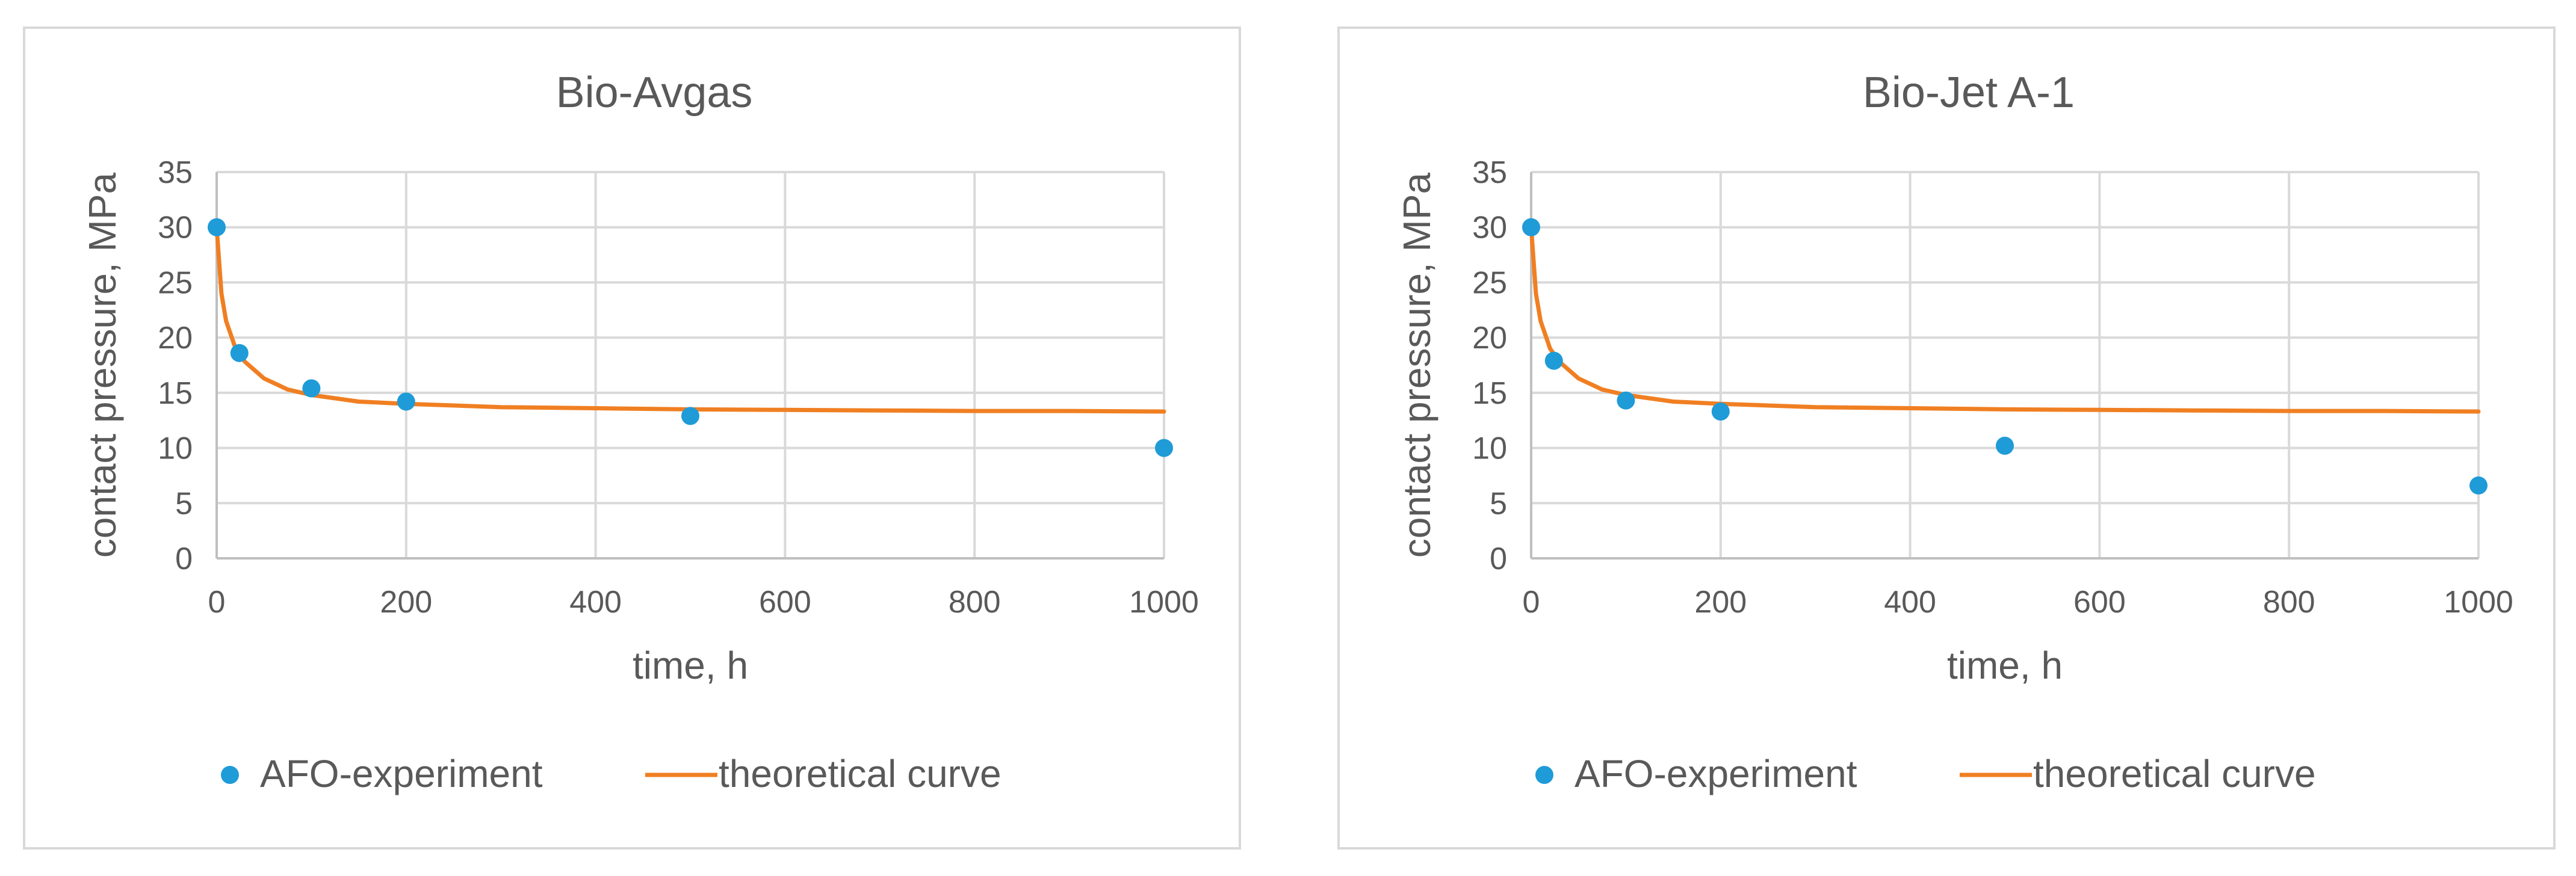 The height and width of the screenshot is (876, 2576). I want to click on chart-title: Bio-Jet A-1, so click(1969, 93).